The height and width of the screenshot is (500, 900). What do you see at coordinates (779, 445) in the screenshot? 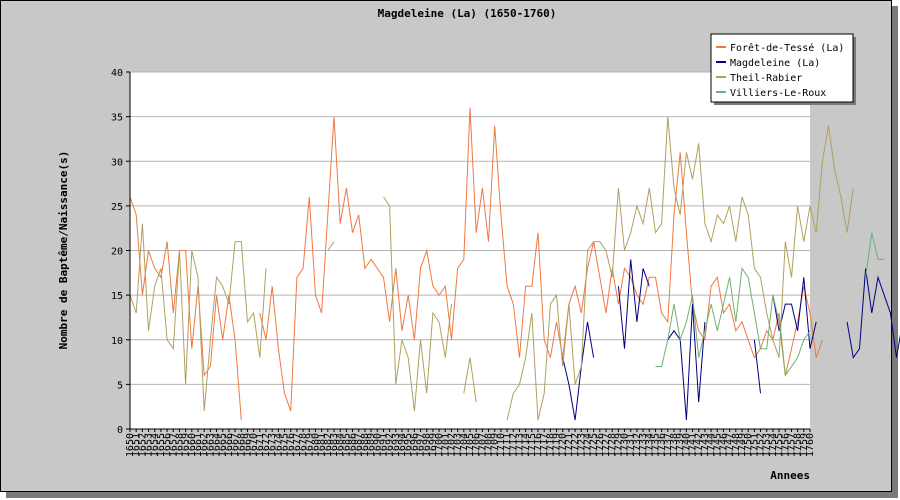
I see `x-tick-label: 1755` at bounding box center [779, 445].